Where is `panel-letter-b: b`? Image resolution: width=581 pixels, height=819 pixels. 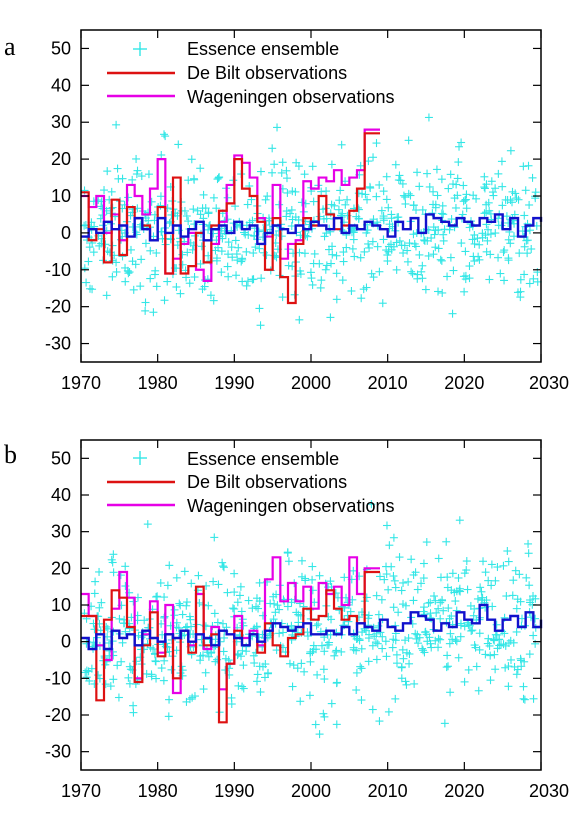
panel-letter-b: b is located at coordinates (10, 454).